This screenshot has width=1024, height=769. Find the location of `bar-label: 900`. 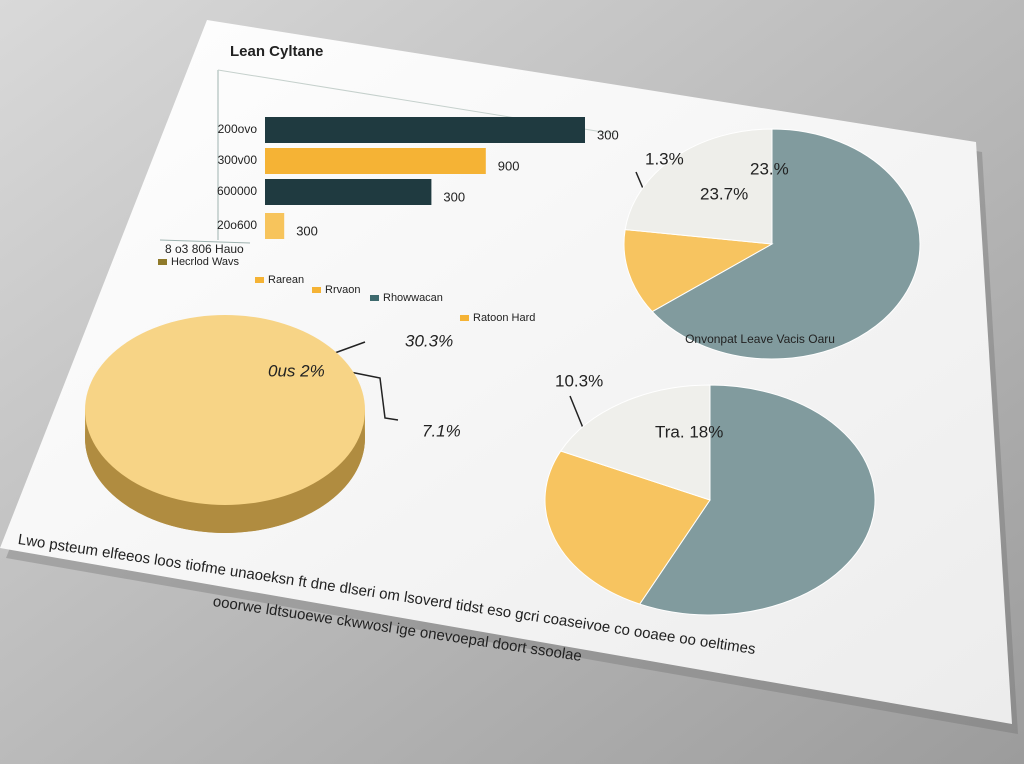

bar-label: 900 is located at coordinates (509, 165).